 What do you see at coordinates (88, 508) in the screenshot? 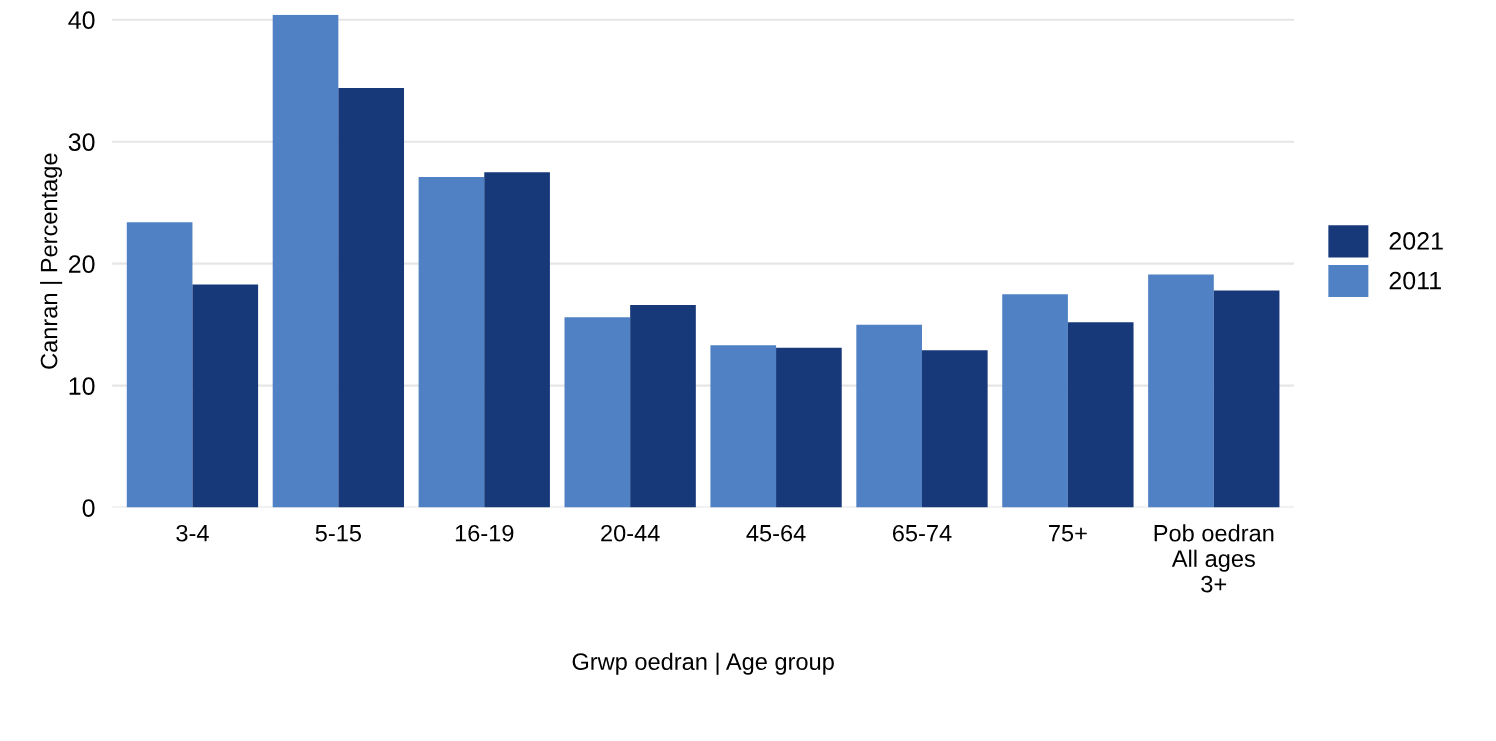
I see `y-tick-label: 0` at bounding box center [88, 508].